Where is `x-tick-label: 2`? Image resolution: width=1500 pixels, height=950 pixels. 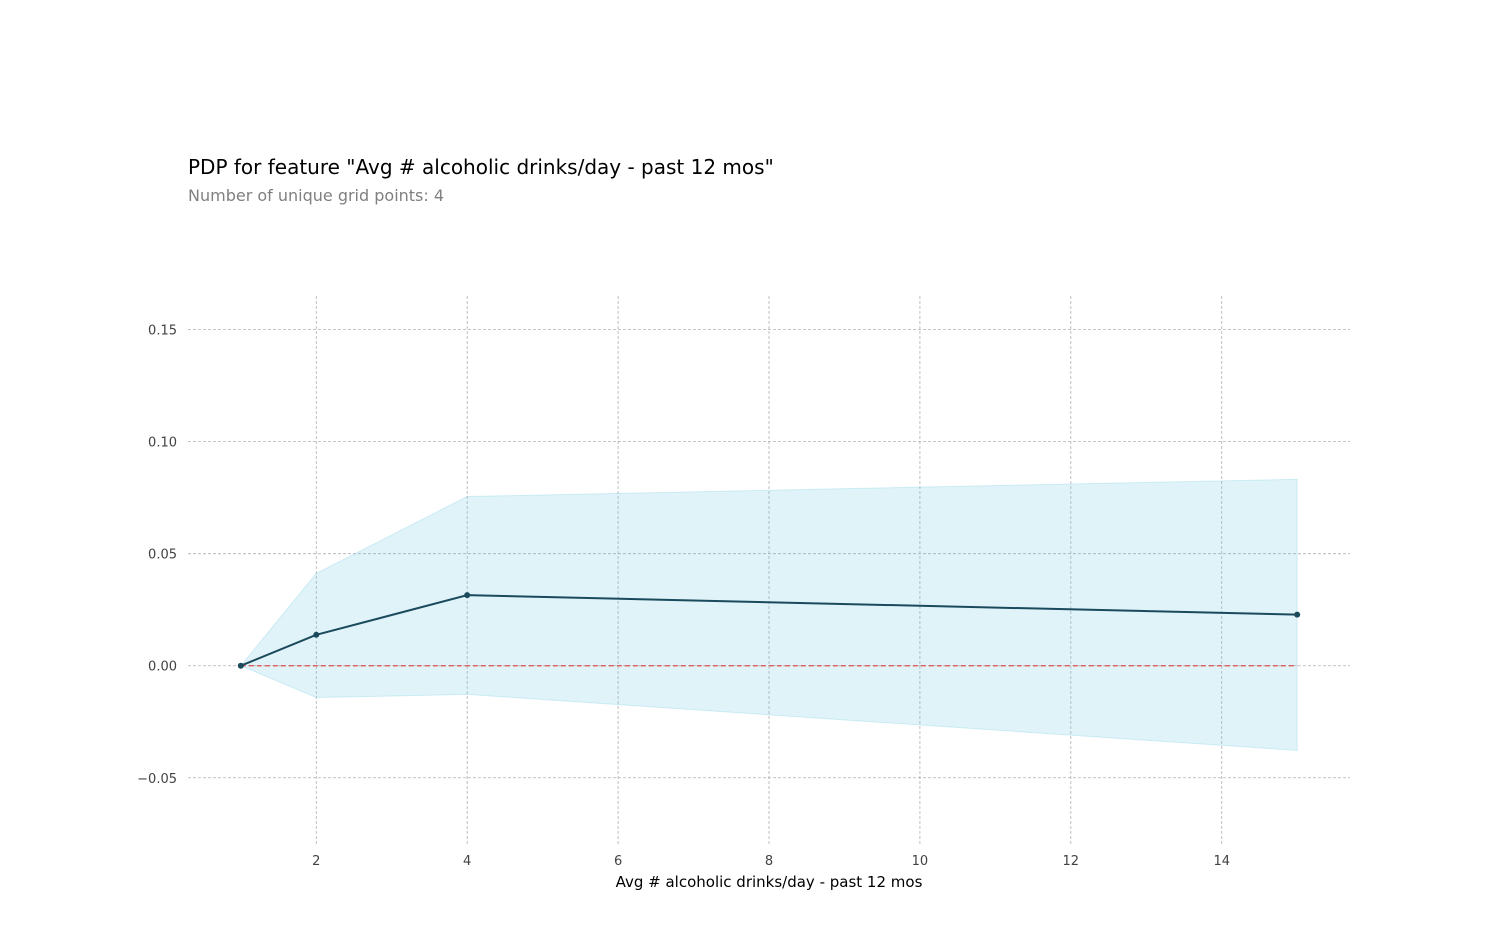
x-tick-label: 2 is located at coordinates (316, 861).